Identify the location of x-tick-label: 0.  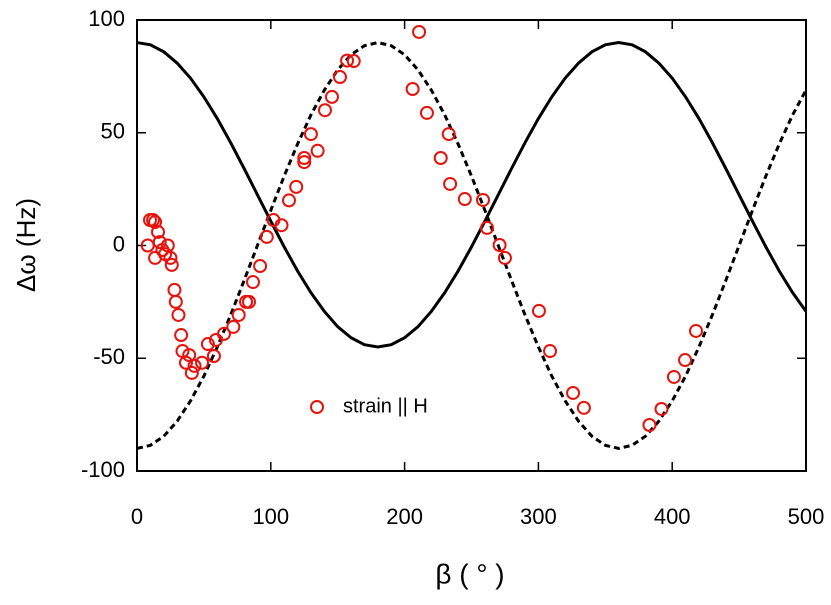
(137, 516).